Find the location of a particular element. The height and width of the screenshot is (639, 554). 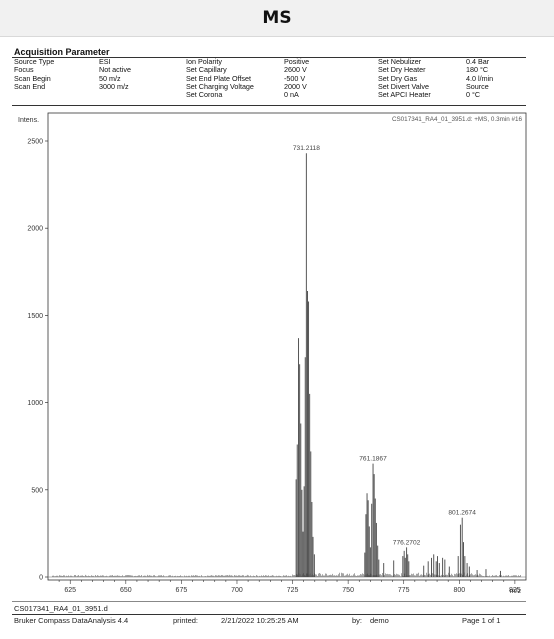

param-value: Positive is located at coordinates (297, 61).